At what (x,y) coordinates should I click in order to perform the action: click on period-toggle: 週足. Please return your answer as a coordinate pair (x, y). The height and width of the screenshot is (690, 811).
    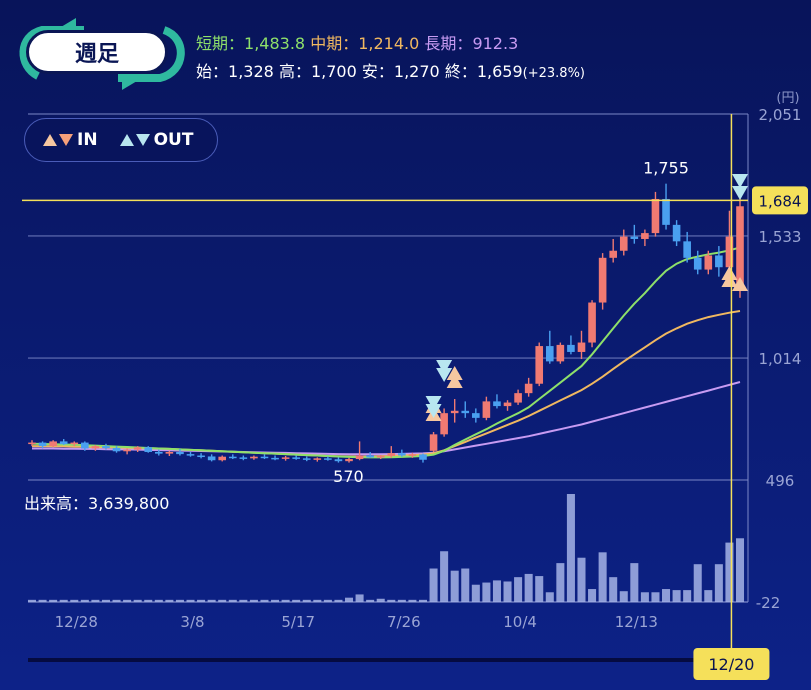
    Looking at the image, I should click on (104, 55).